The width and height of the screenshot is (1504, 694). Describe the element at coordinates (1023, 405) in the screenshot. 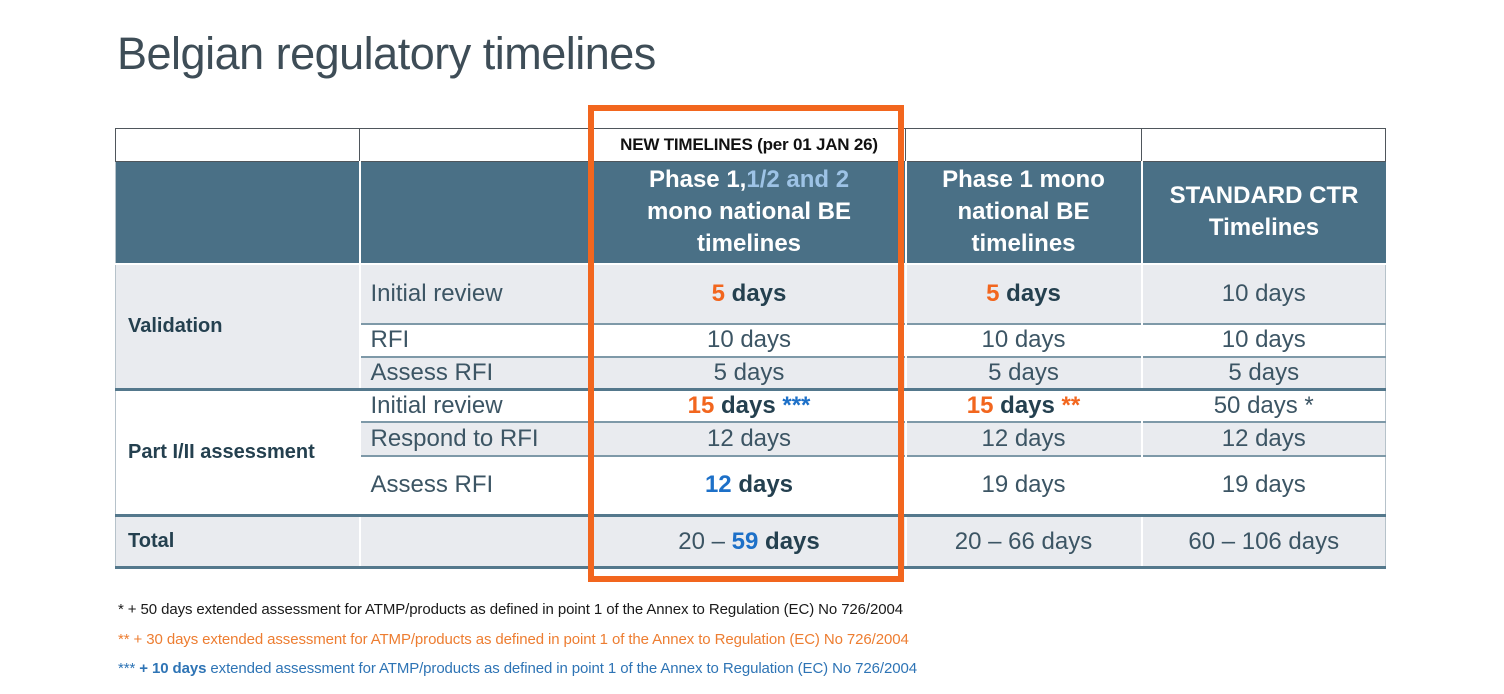

I see `value-phase1-mono: 15 days **` at that location.